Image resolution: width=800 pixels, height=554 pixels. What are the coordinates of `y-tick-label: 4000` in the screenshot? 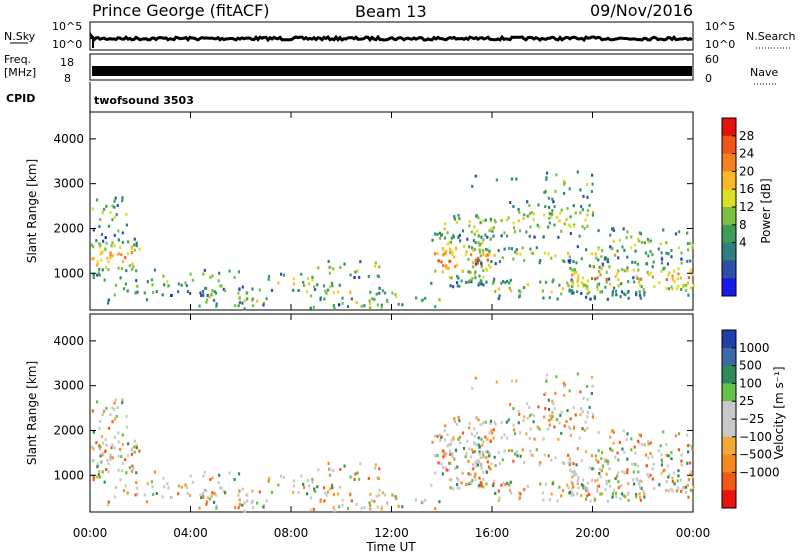 It's located at (68, 341).